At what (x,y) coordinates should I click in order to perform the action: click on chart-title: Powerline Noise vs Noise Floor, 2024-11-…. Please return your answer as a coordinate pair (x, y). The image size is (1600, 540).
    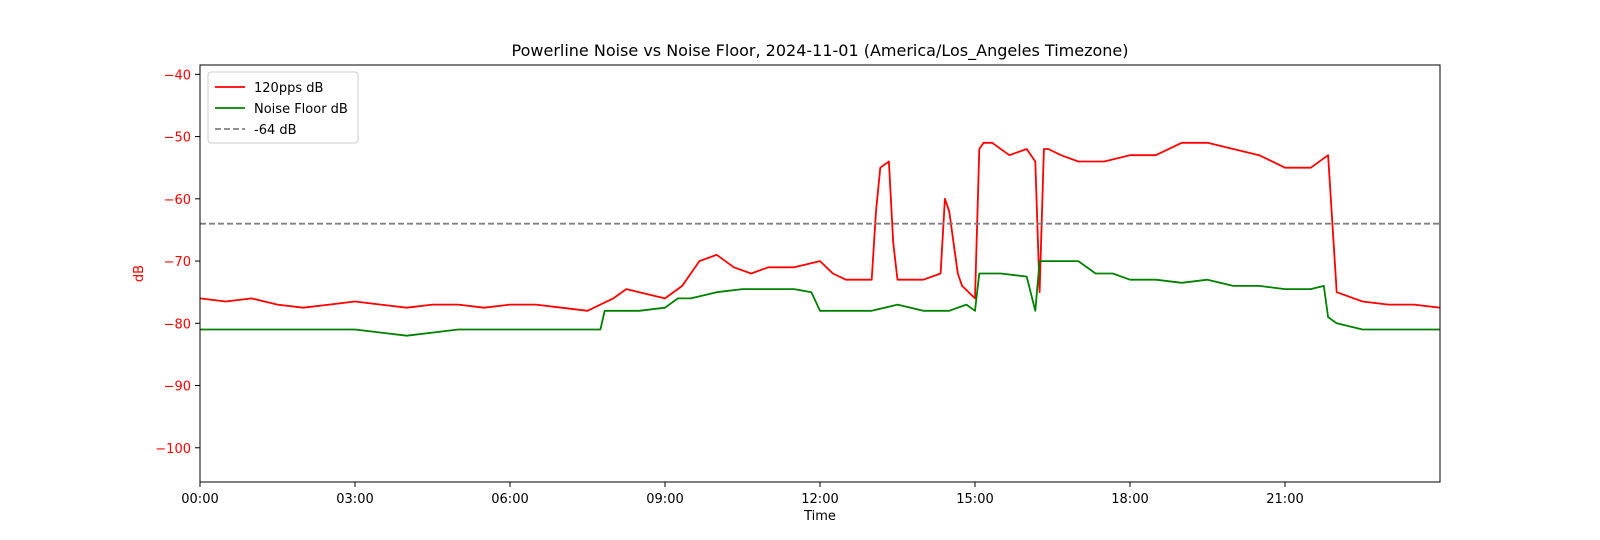
    Looking at the image, I should click on (820, 51).